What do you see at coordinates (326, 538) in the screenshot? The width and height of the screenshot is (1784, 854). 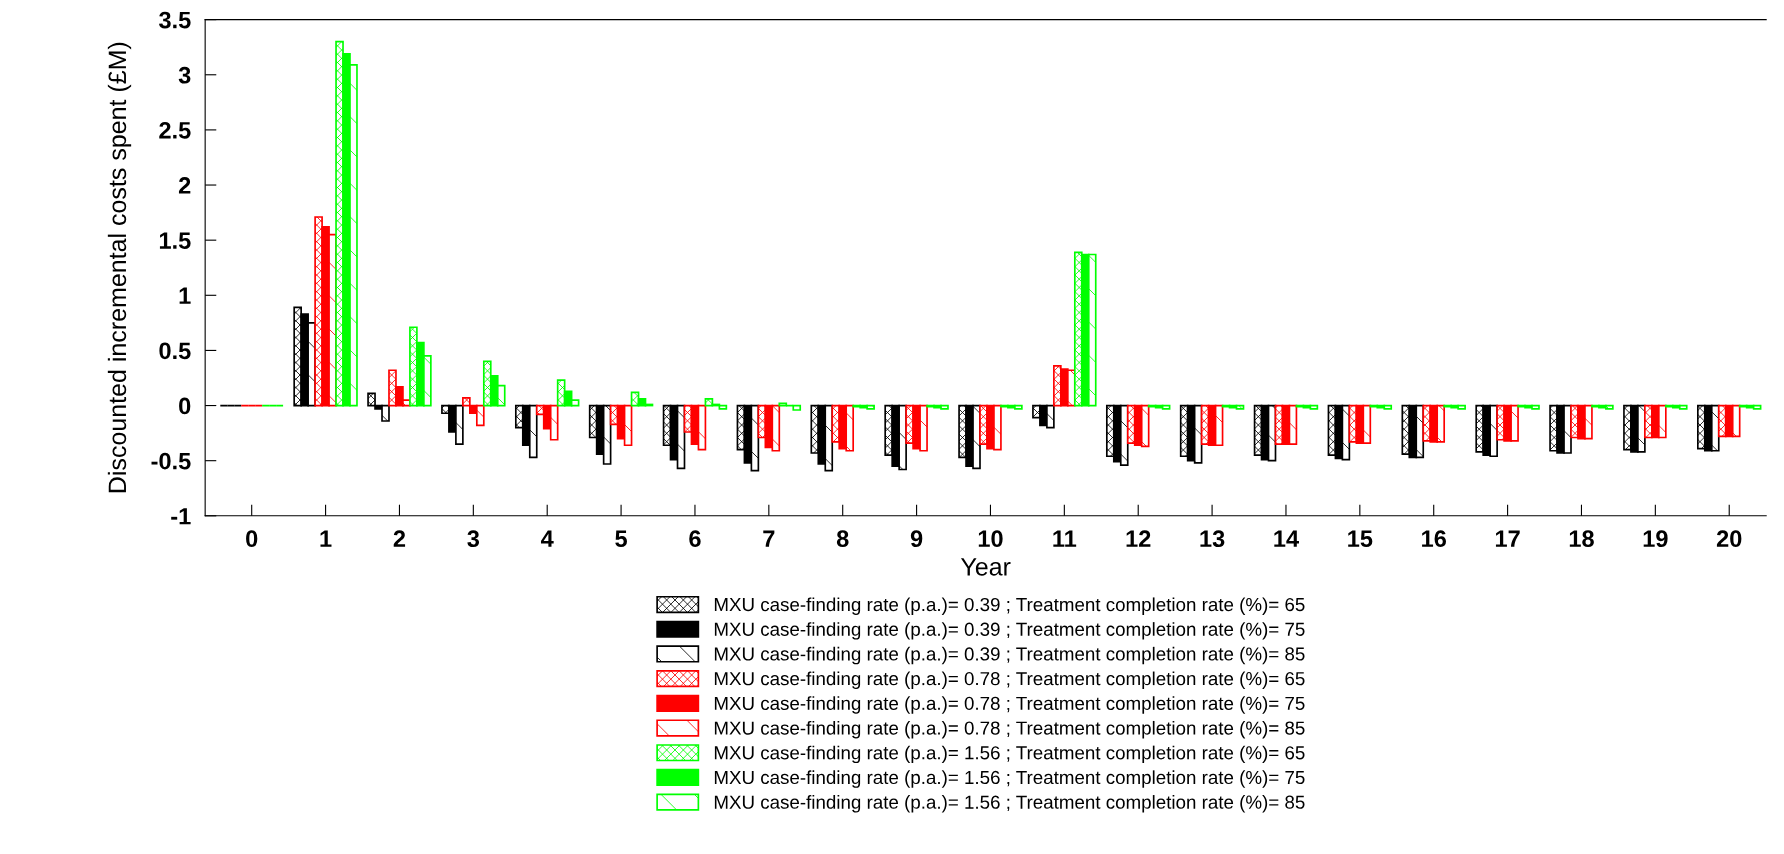 I see `x-tick-label: 1` at bounding box center [326, 538].